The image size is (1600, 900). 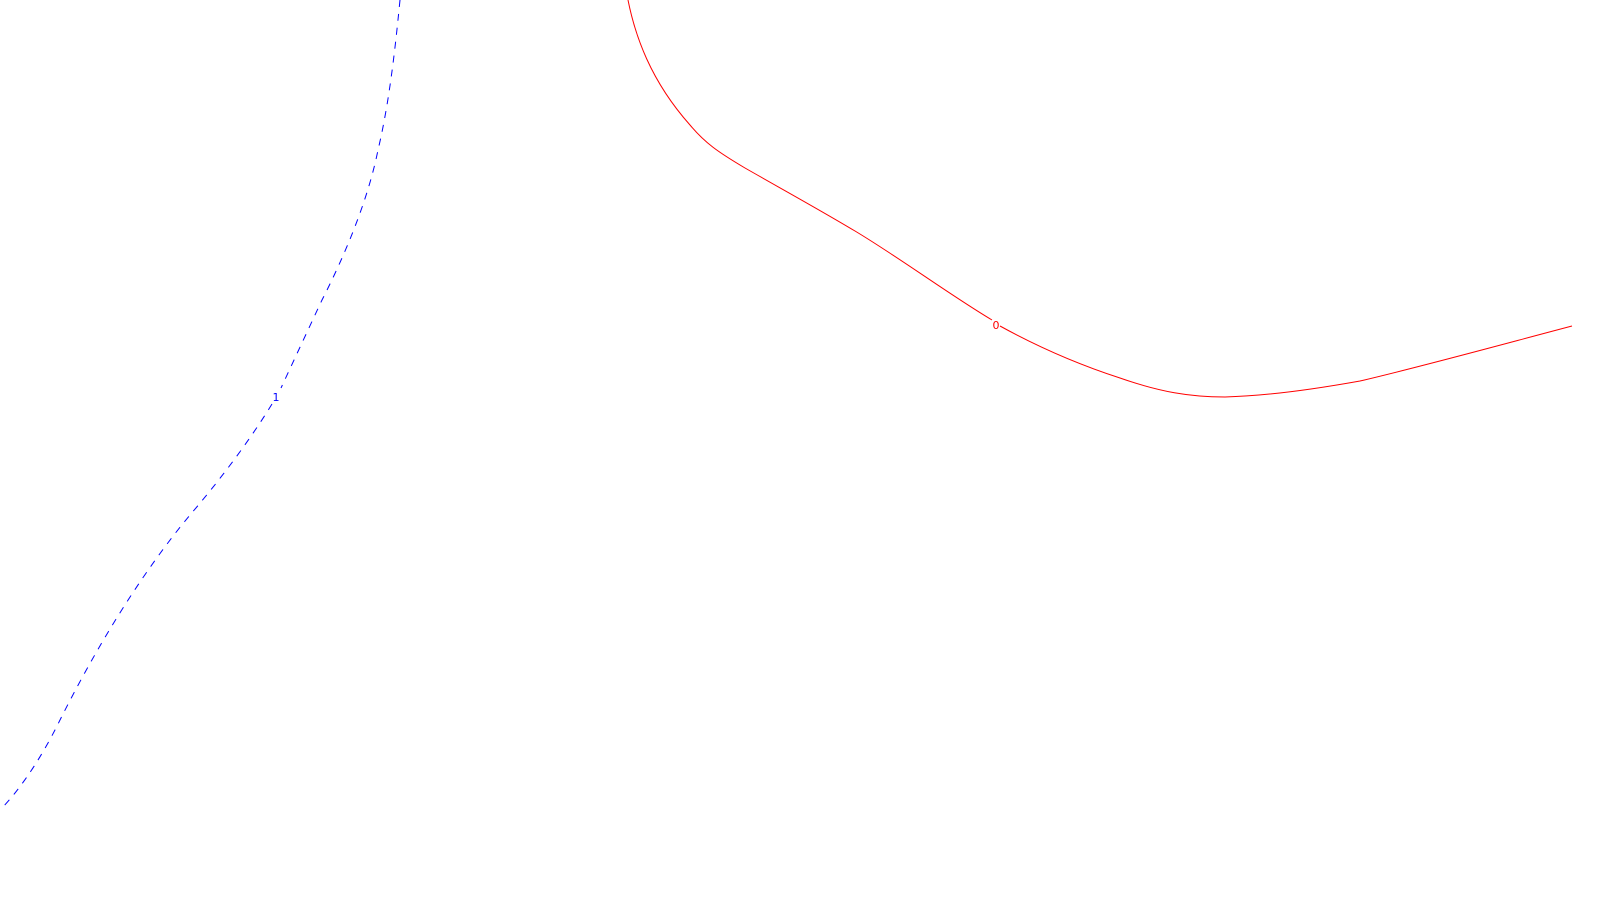 What do you see at coordinates (996, 325) in the screenshot?
I see `contour-label-0: 0` at bounding box center [996, 325].